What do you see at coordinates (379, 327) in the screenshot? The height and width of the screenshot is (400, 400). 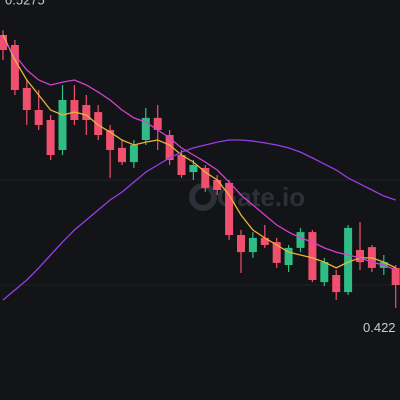 I see `low-label: 0.422` at bounding box center [379, 327].